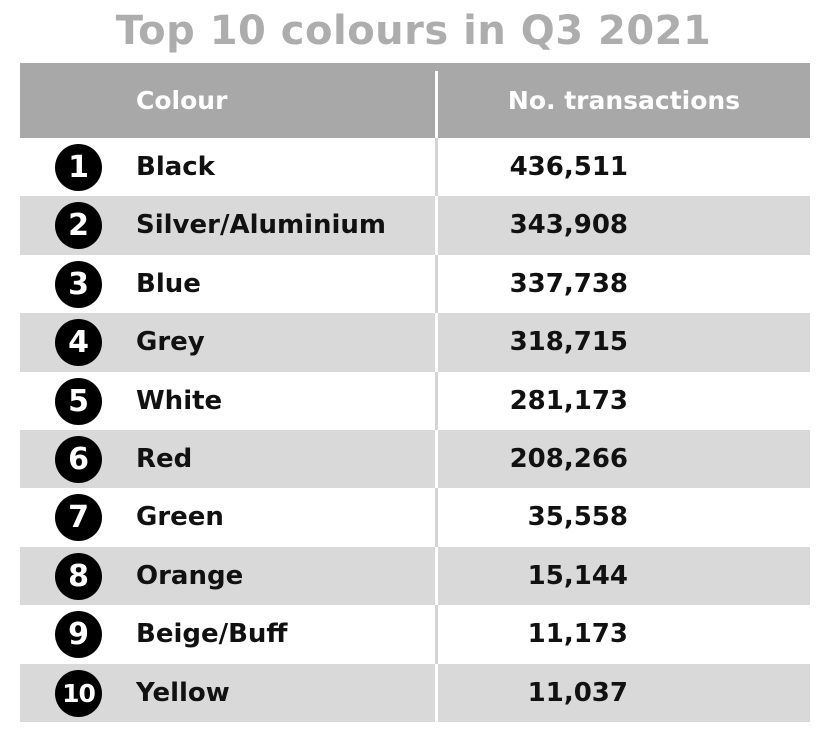 Image resolution: width=827 pixels, height=732 pixels. What do you see at coordinates (415, 225) in the screenshot?
I see `table-row: 2 Silver/Aluminium 343,908` at bounding box center [415, 225].